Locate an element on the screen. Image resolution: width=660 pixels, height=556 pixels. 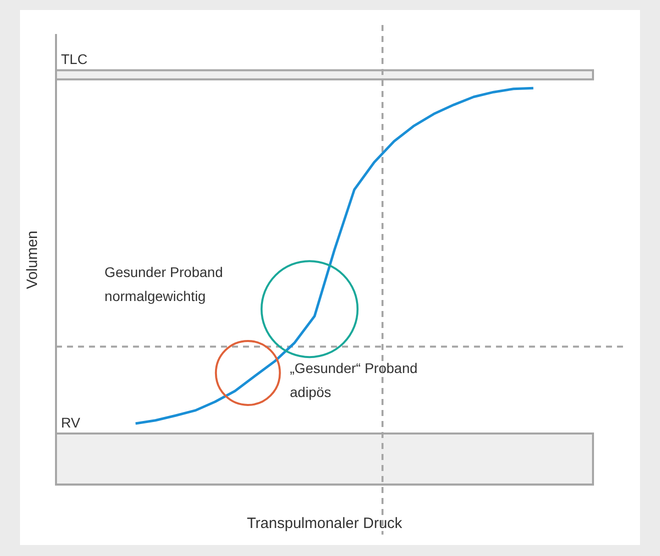
annotation: „Gesunder“ Proband adipös is located at coordinates (354, 380).